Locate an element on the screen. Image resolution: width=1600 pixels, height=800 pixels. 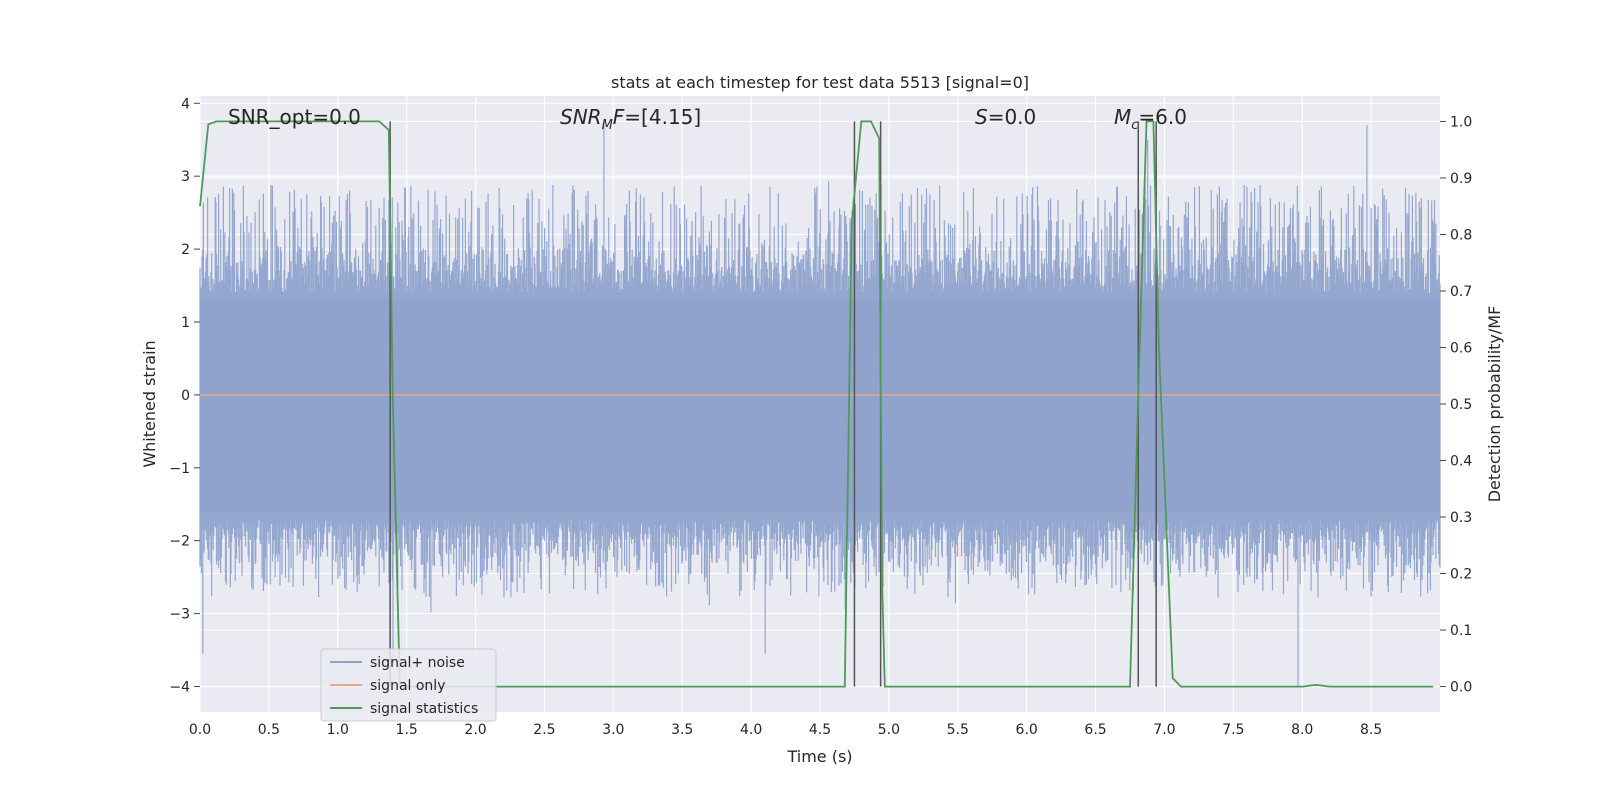
annotation-s: S=0.0 is located at coordinates (1005, 117).